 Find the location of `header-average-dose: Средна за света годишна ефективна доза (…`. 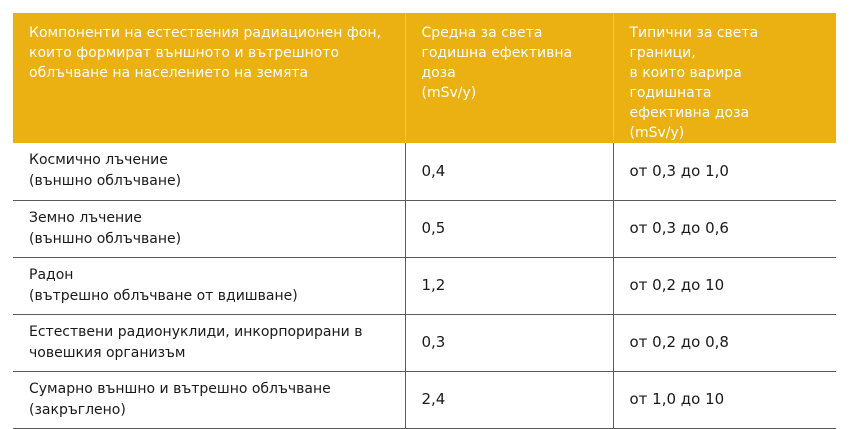

header-average-dose: Средна за света годишна ефективна доза (… is located at coordinates (508, 78).